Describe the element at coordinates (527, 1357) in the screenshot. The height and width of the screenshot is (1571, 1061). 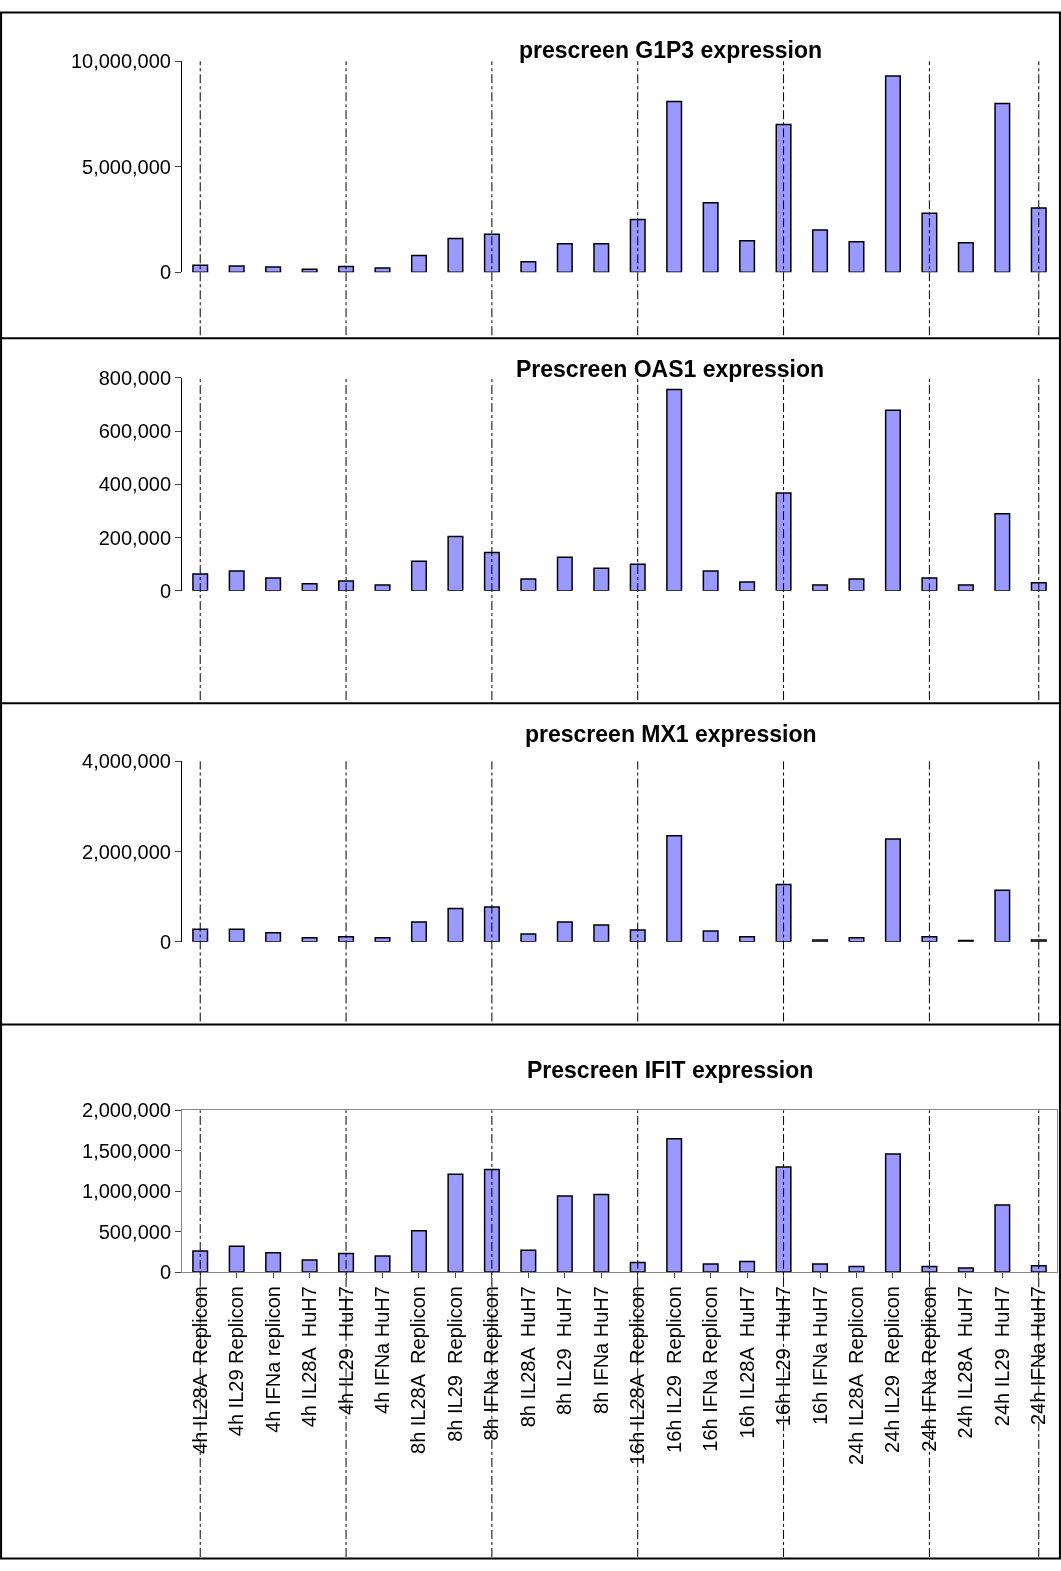
I see `x-tick-label: 8h IL28A HuH7` at that location.